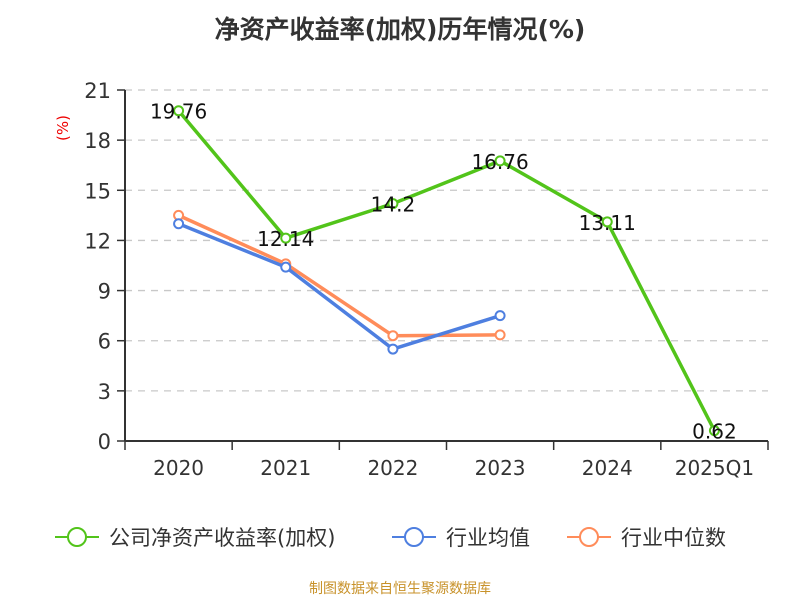 Image resolution: width=800 pixels, height=600 pixels. I want to click on y-tick-label: 12, so click(97, 241).